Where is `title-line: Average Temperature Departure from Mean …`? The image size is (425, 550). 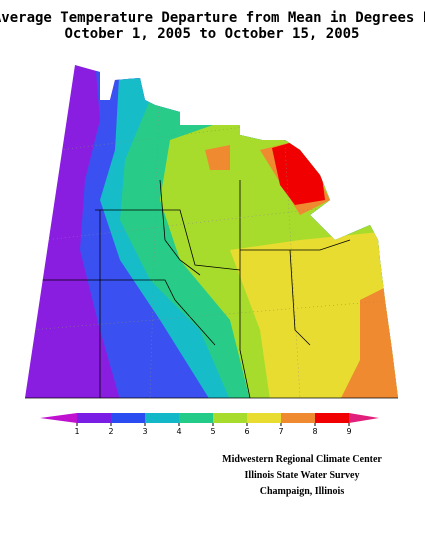 title-line: Average Temperature Departure from Mean … is located at coordinates (212, 18).